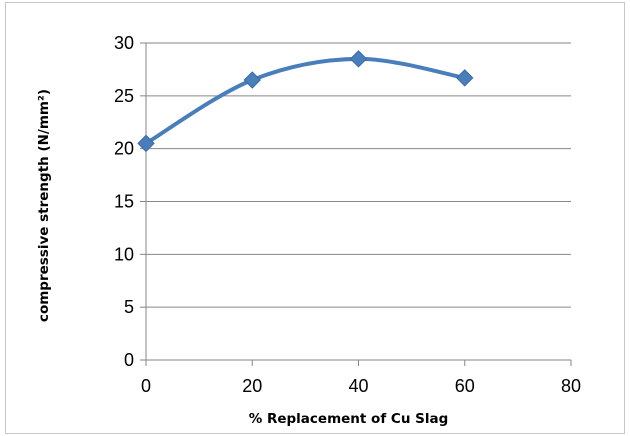 This screenshot has width=630, height=436. Describe the element at coordinates (124, 149) in the screenshot. I see `y-tick-label-20: 20` at that location.